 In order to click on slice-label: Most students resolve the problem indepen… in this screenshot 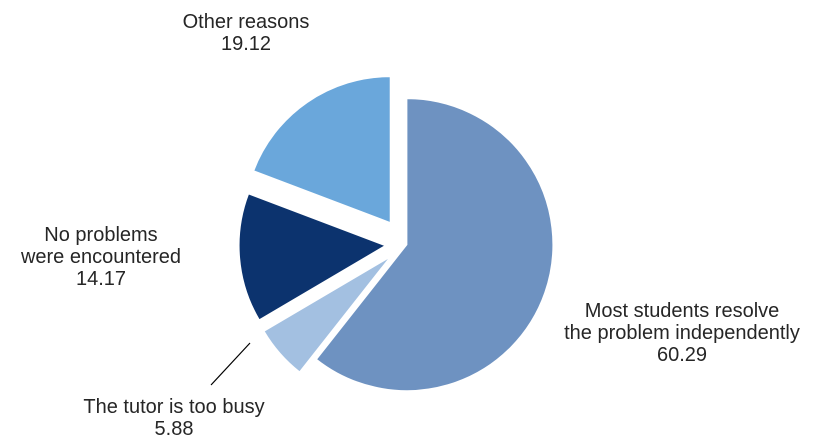, I will do `click(682, 333)`.